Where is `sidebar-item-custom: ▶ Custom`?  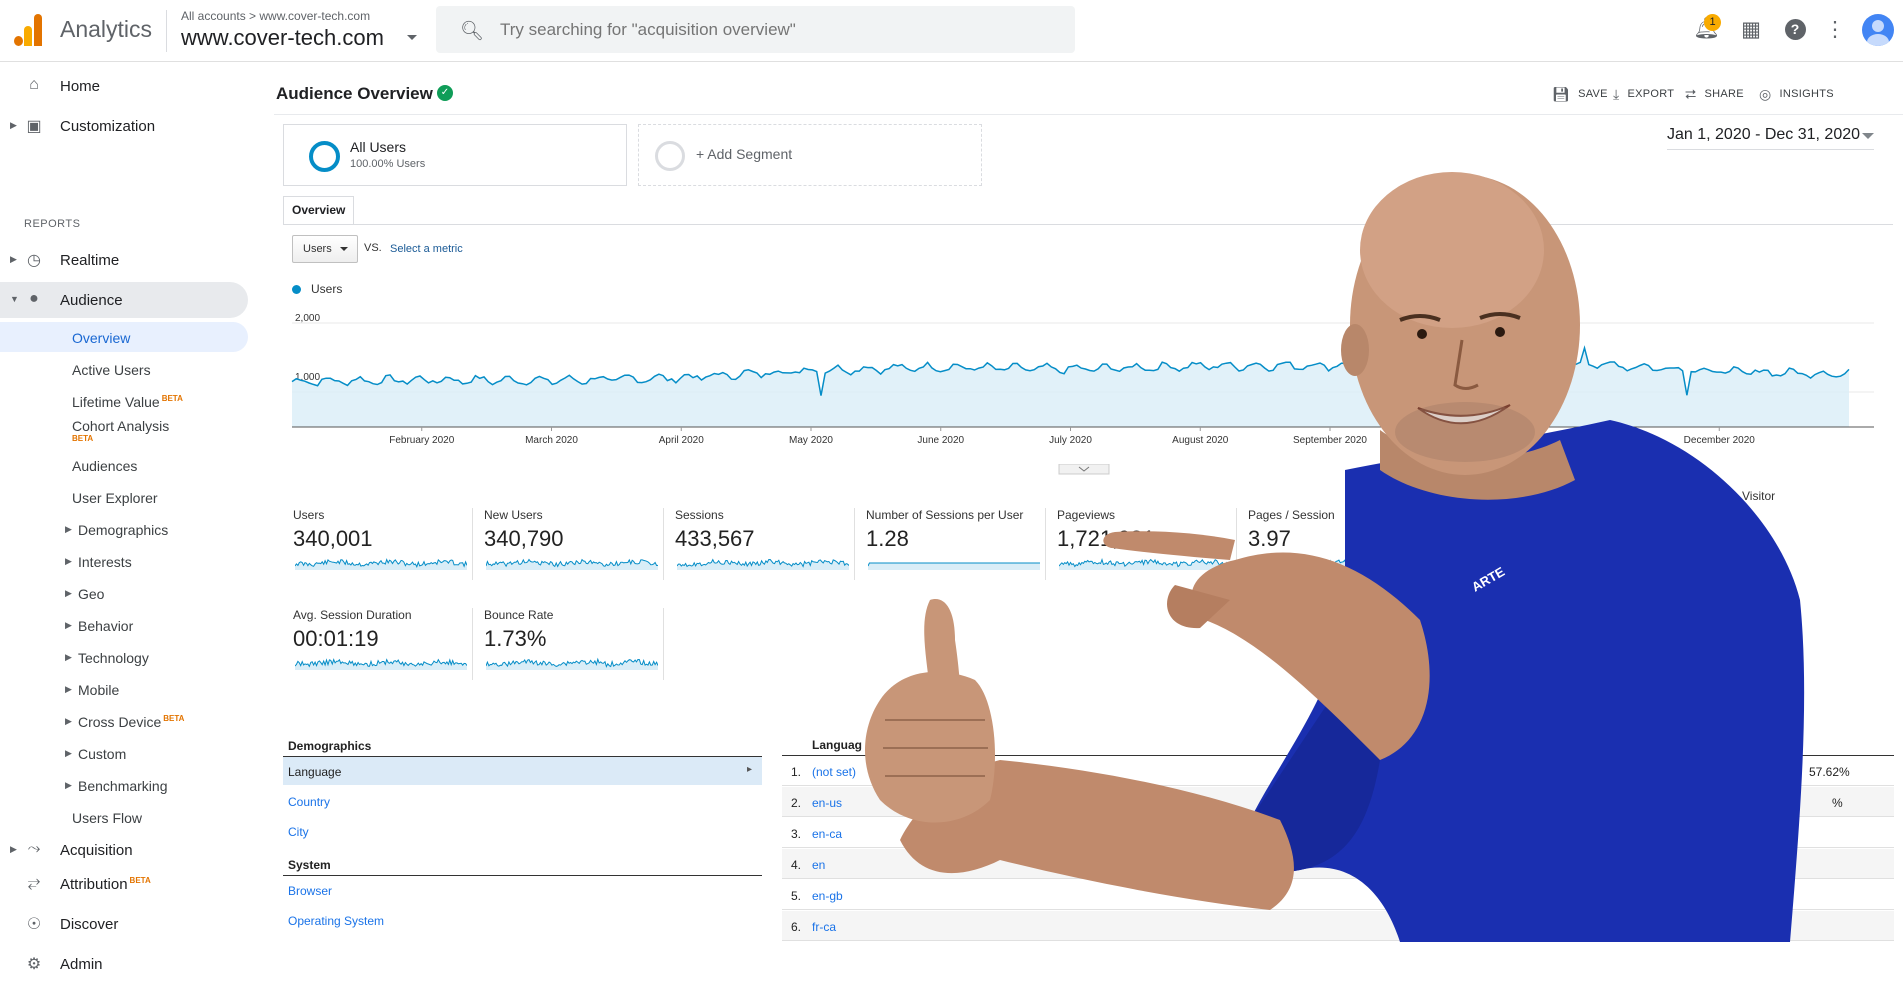 sidebar-item-custom: ▶ Custom is located at coordinates (124, 753).